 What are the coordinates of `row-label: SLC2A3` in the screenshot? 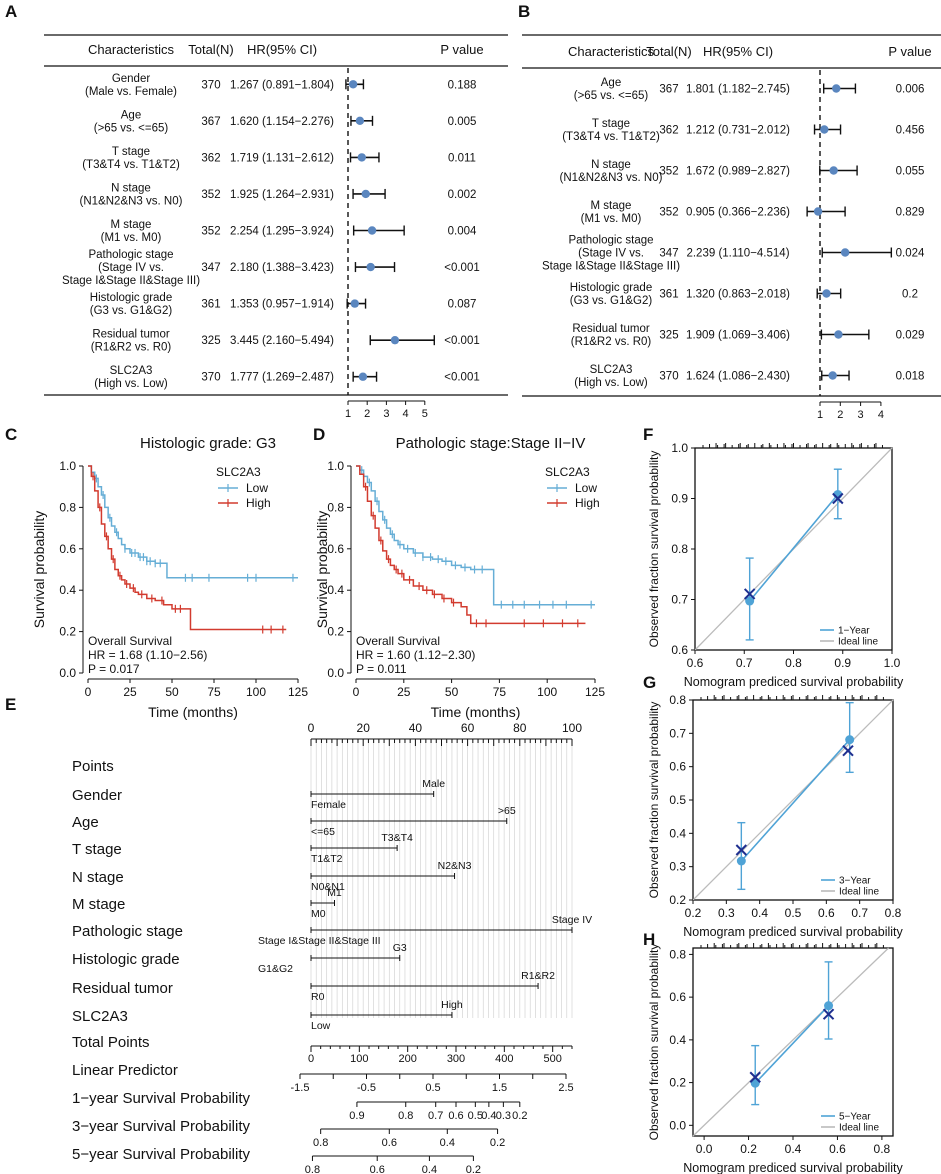 It's located at (611, 370).